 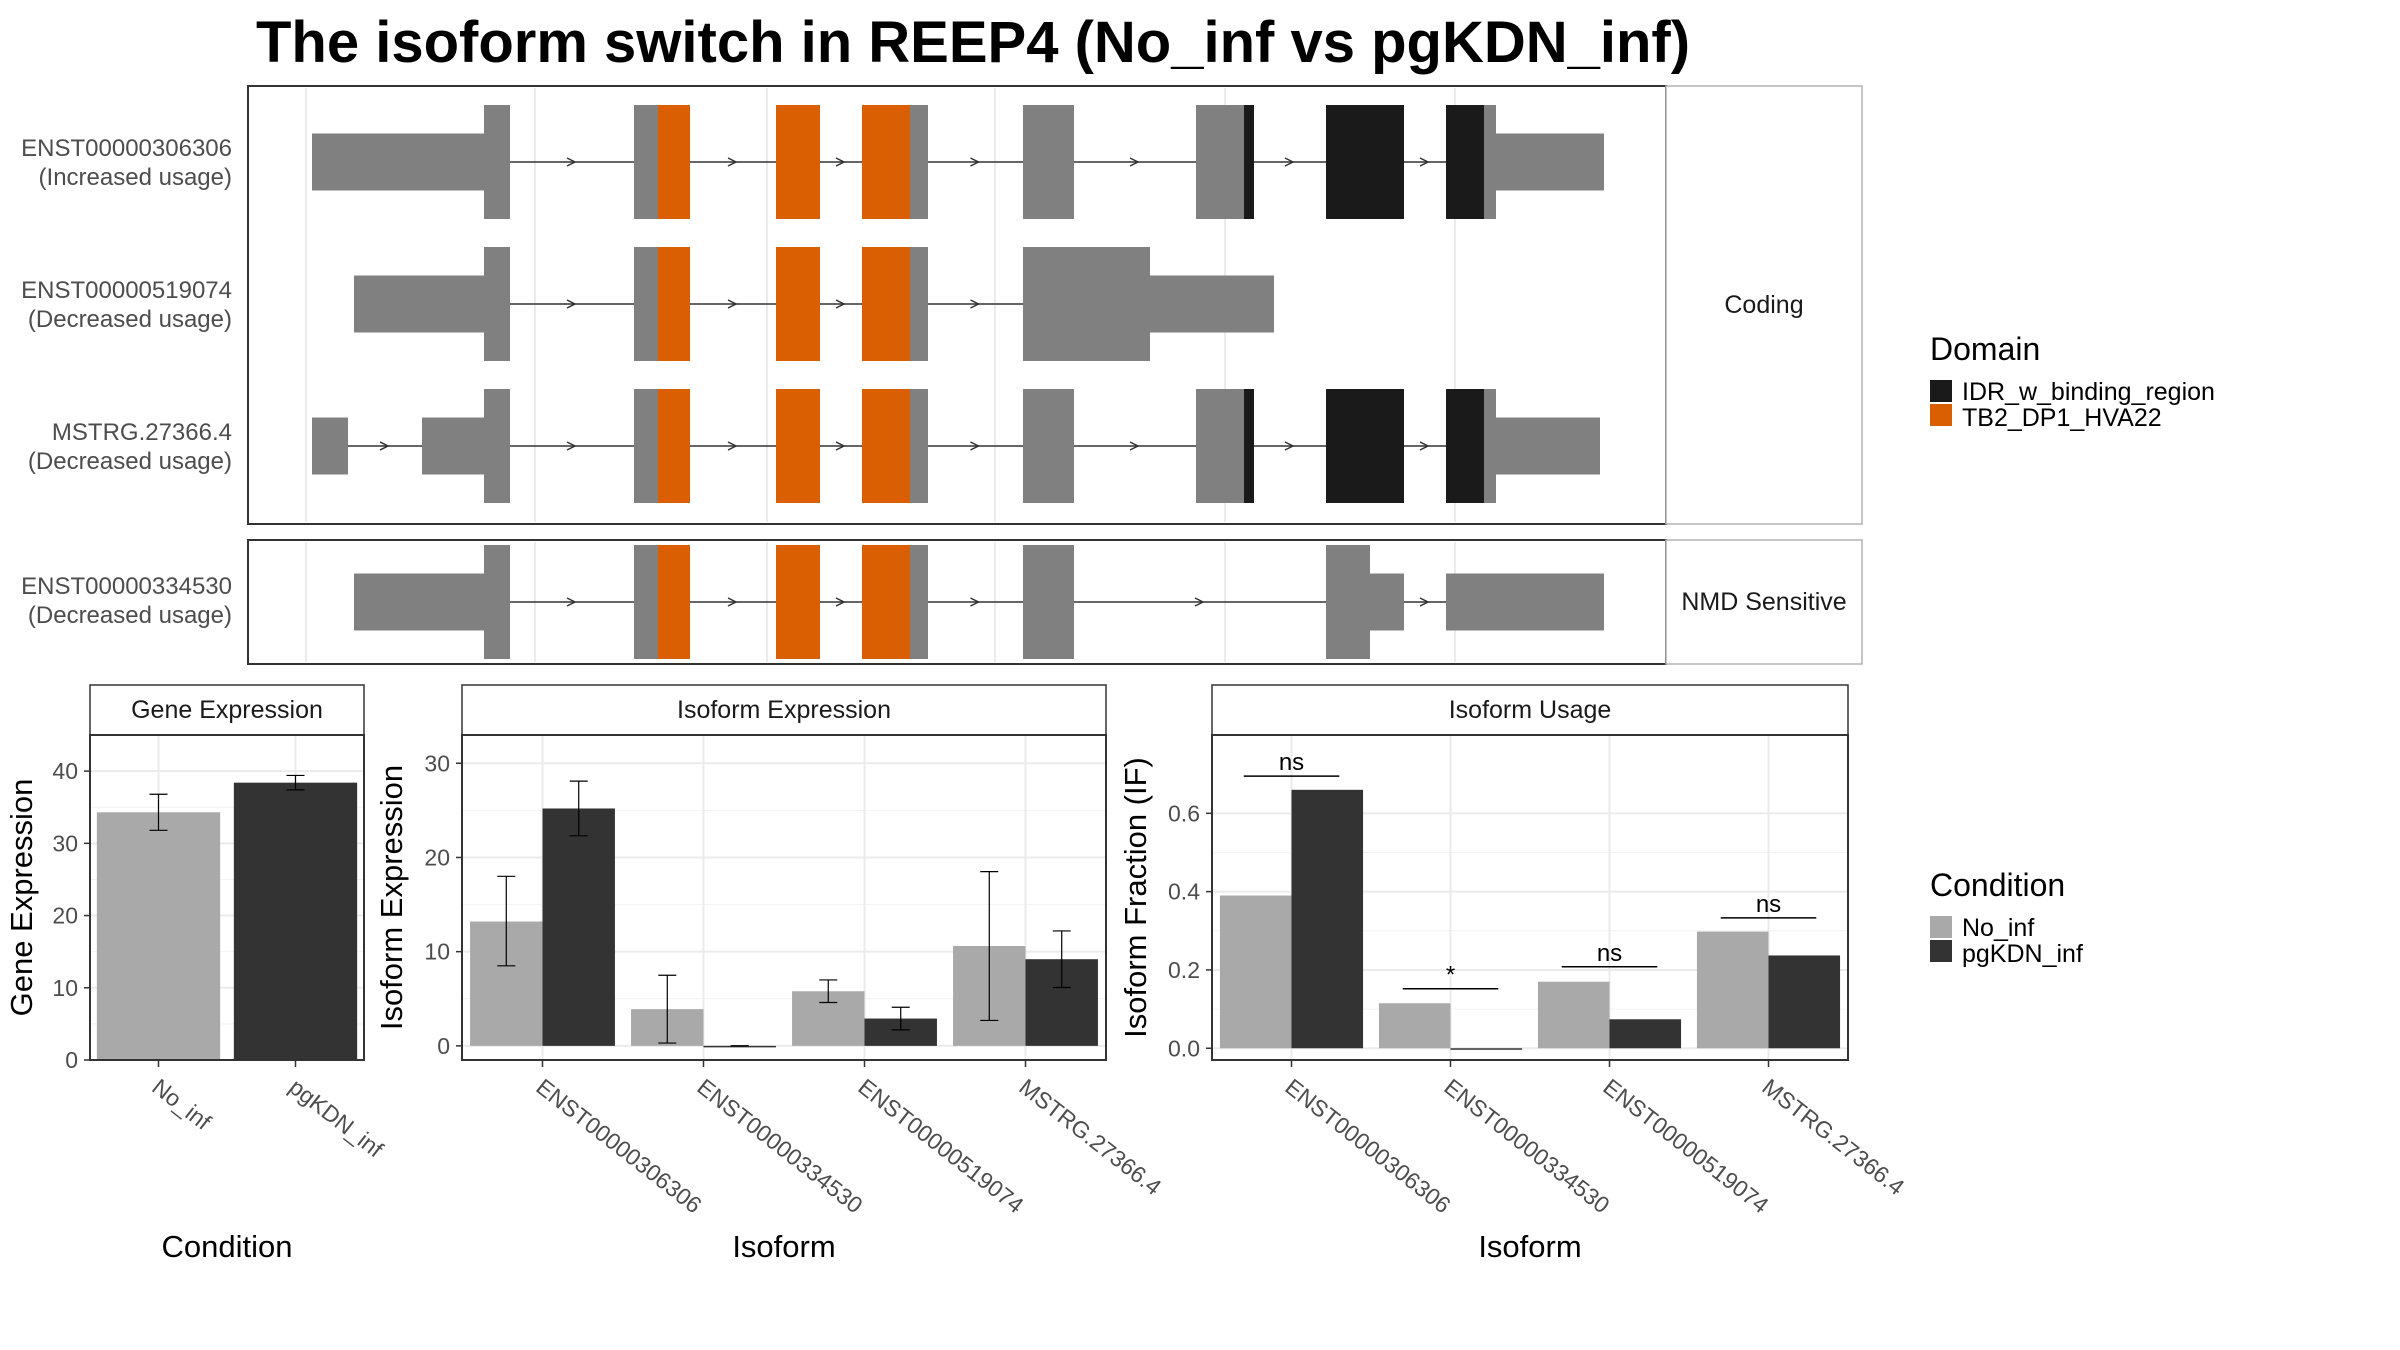 I want to click on isoform-label-id: MSTRG.27366.4, so click(x=142, y=432).